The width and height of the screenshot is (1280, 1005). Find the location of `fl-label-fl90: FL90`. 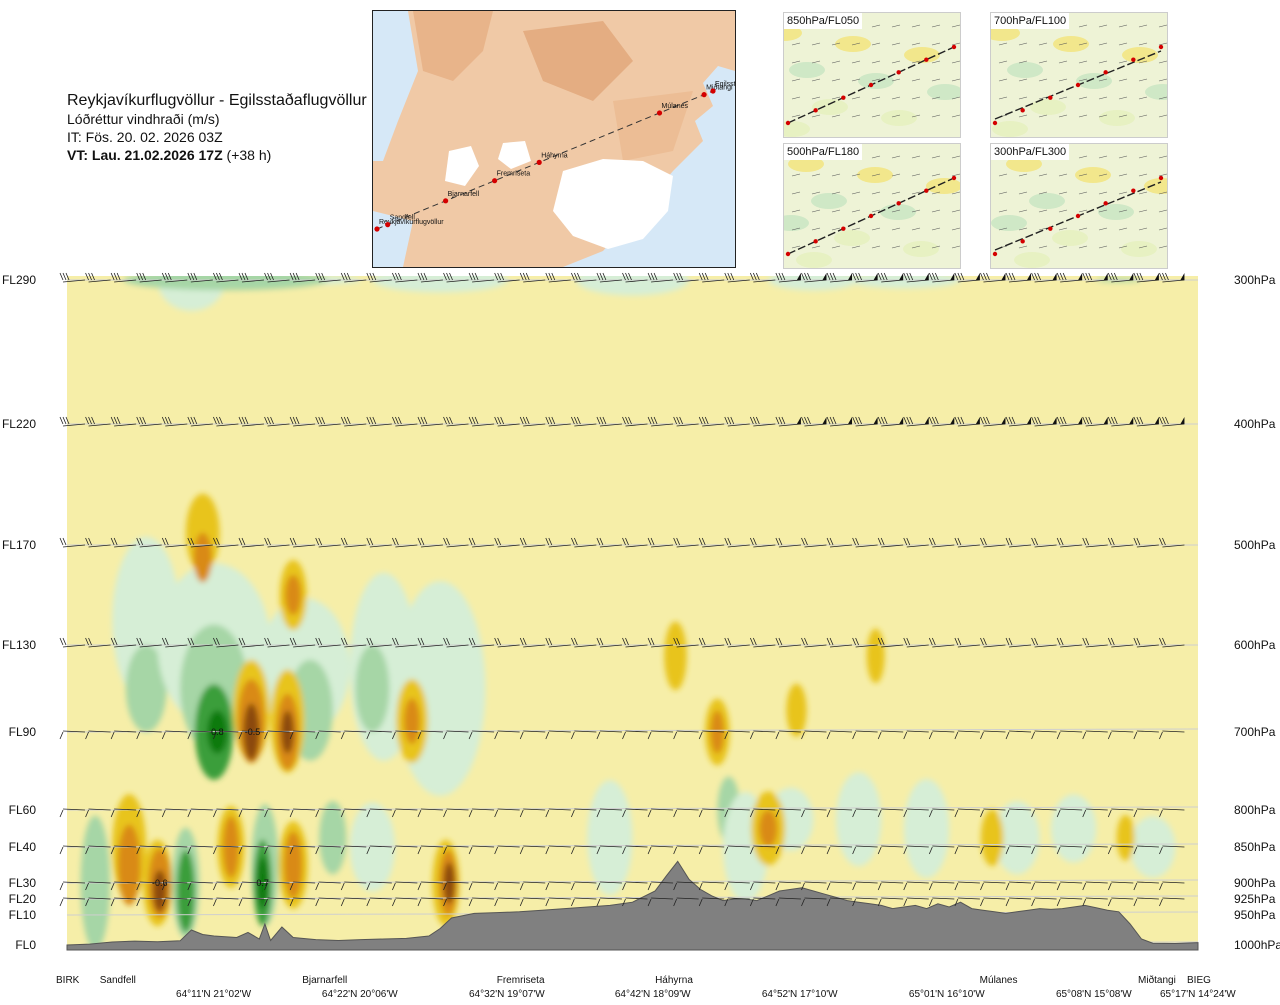

fl-label-fl90: FL90 is located at coordinates (22, 732).